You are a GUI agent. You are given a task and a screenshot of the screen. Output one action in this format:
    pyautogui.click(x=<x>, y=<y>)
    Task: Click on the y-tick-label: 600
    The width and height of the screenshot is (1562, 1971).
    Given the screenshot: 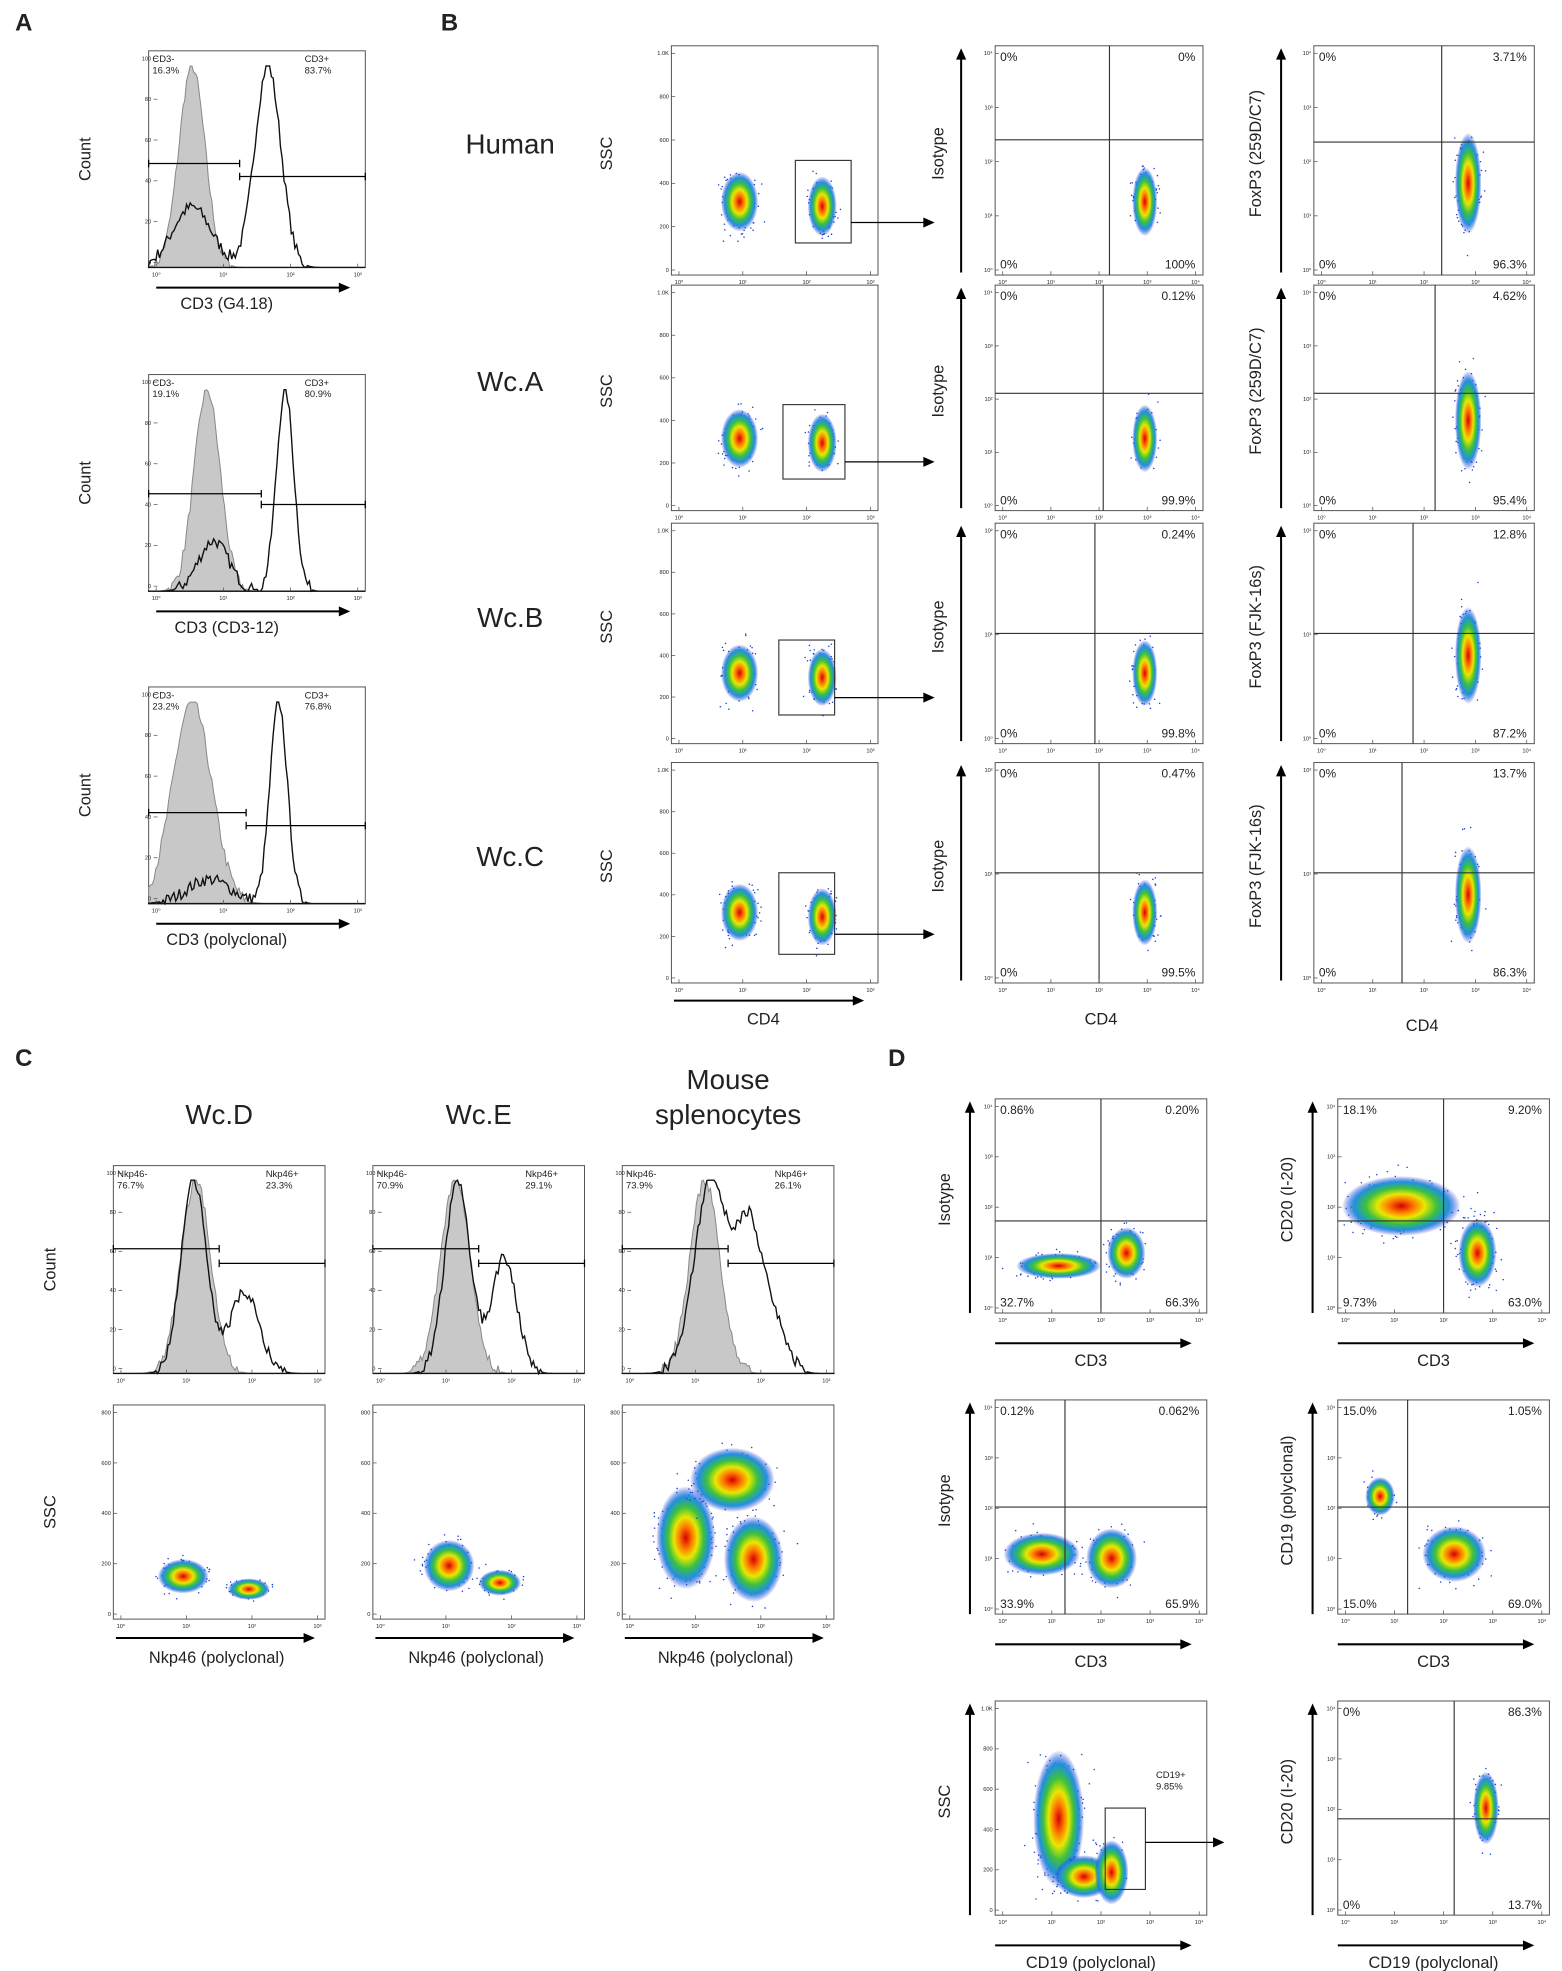 What is the action you would take?
    pyautogui.click(x=105, y=1464)
    